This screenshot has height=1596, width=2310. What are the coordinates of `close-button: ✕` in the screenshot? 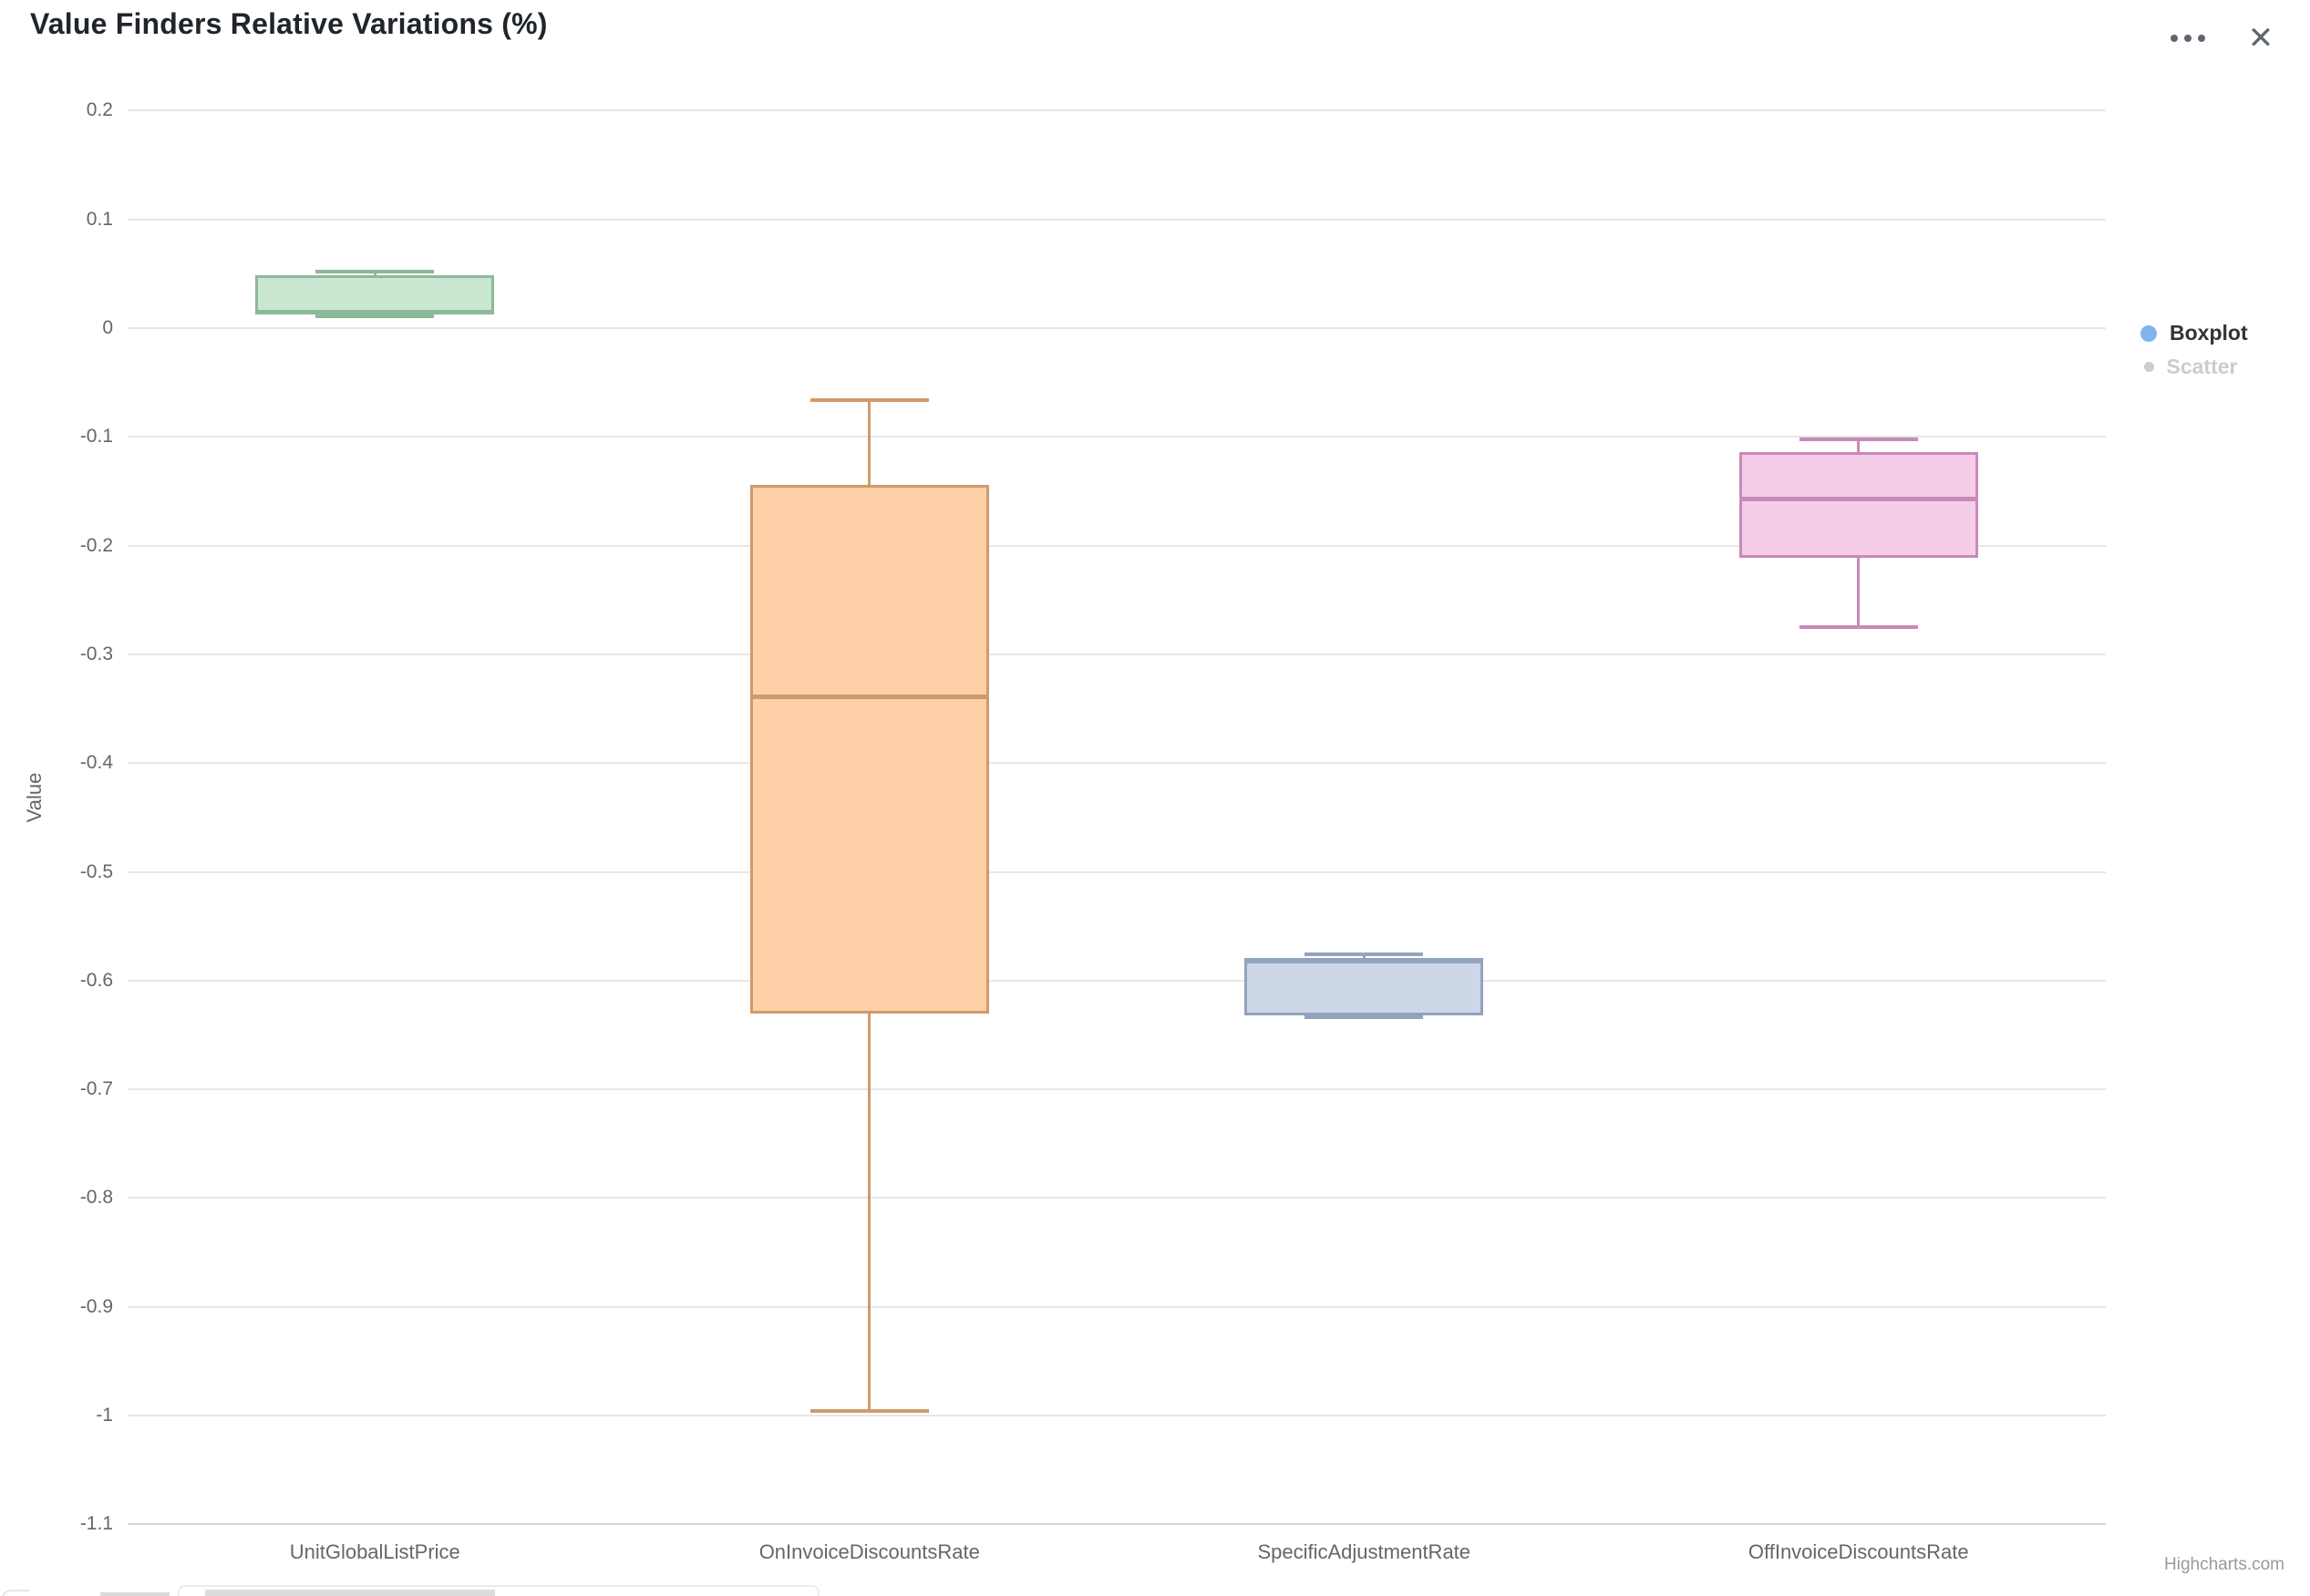 It's located at (2260, 38).